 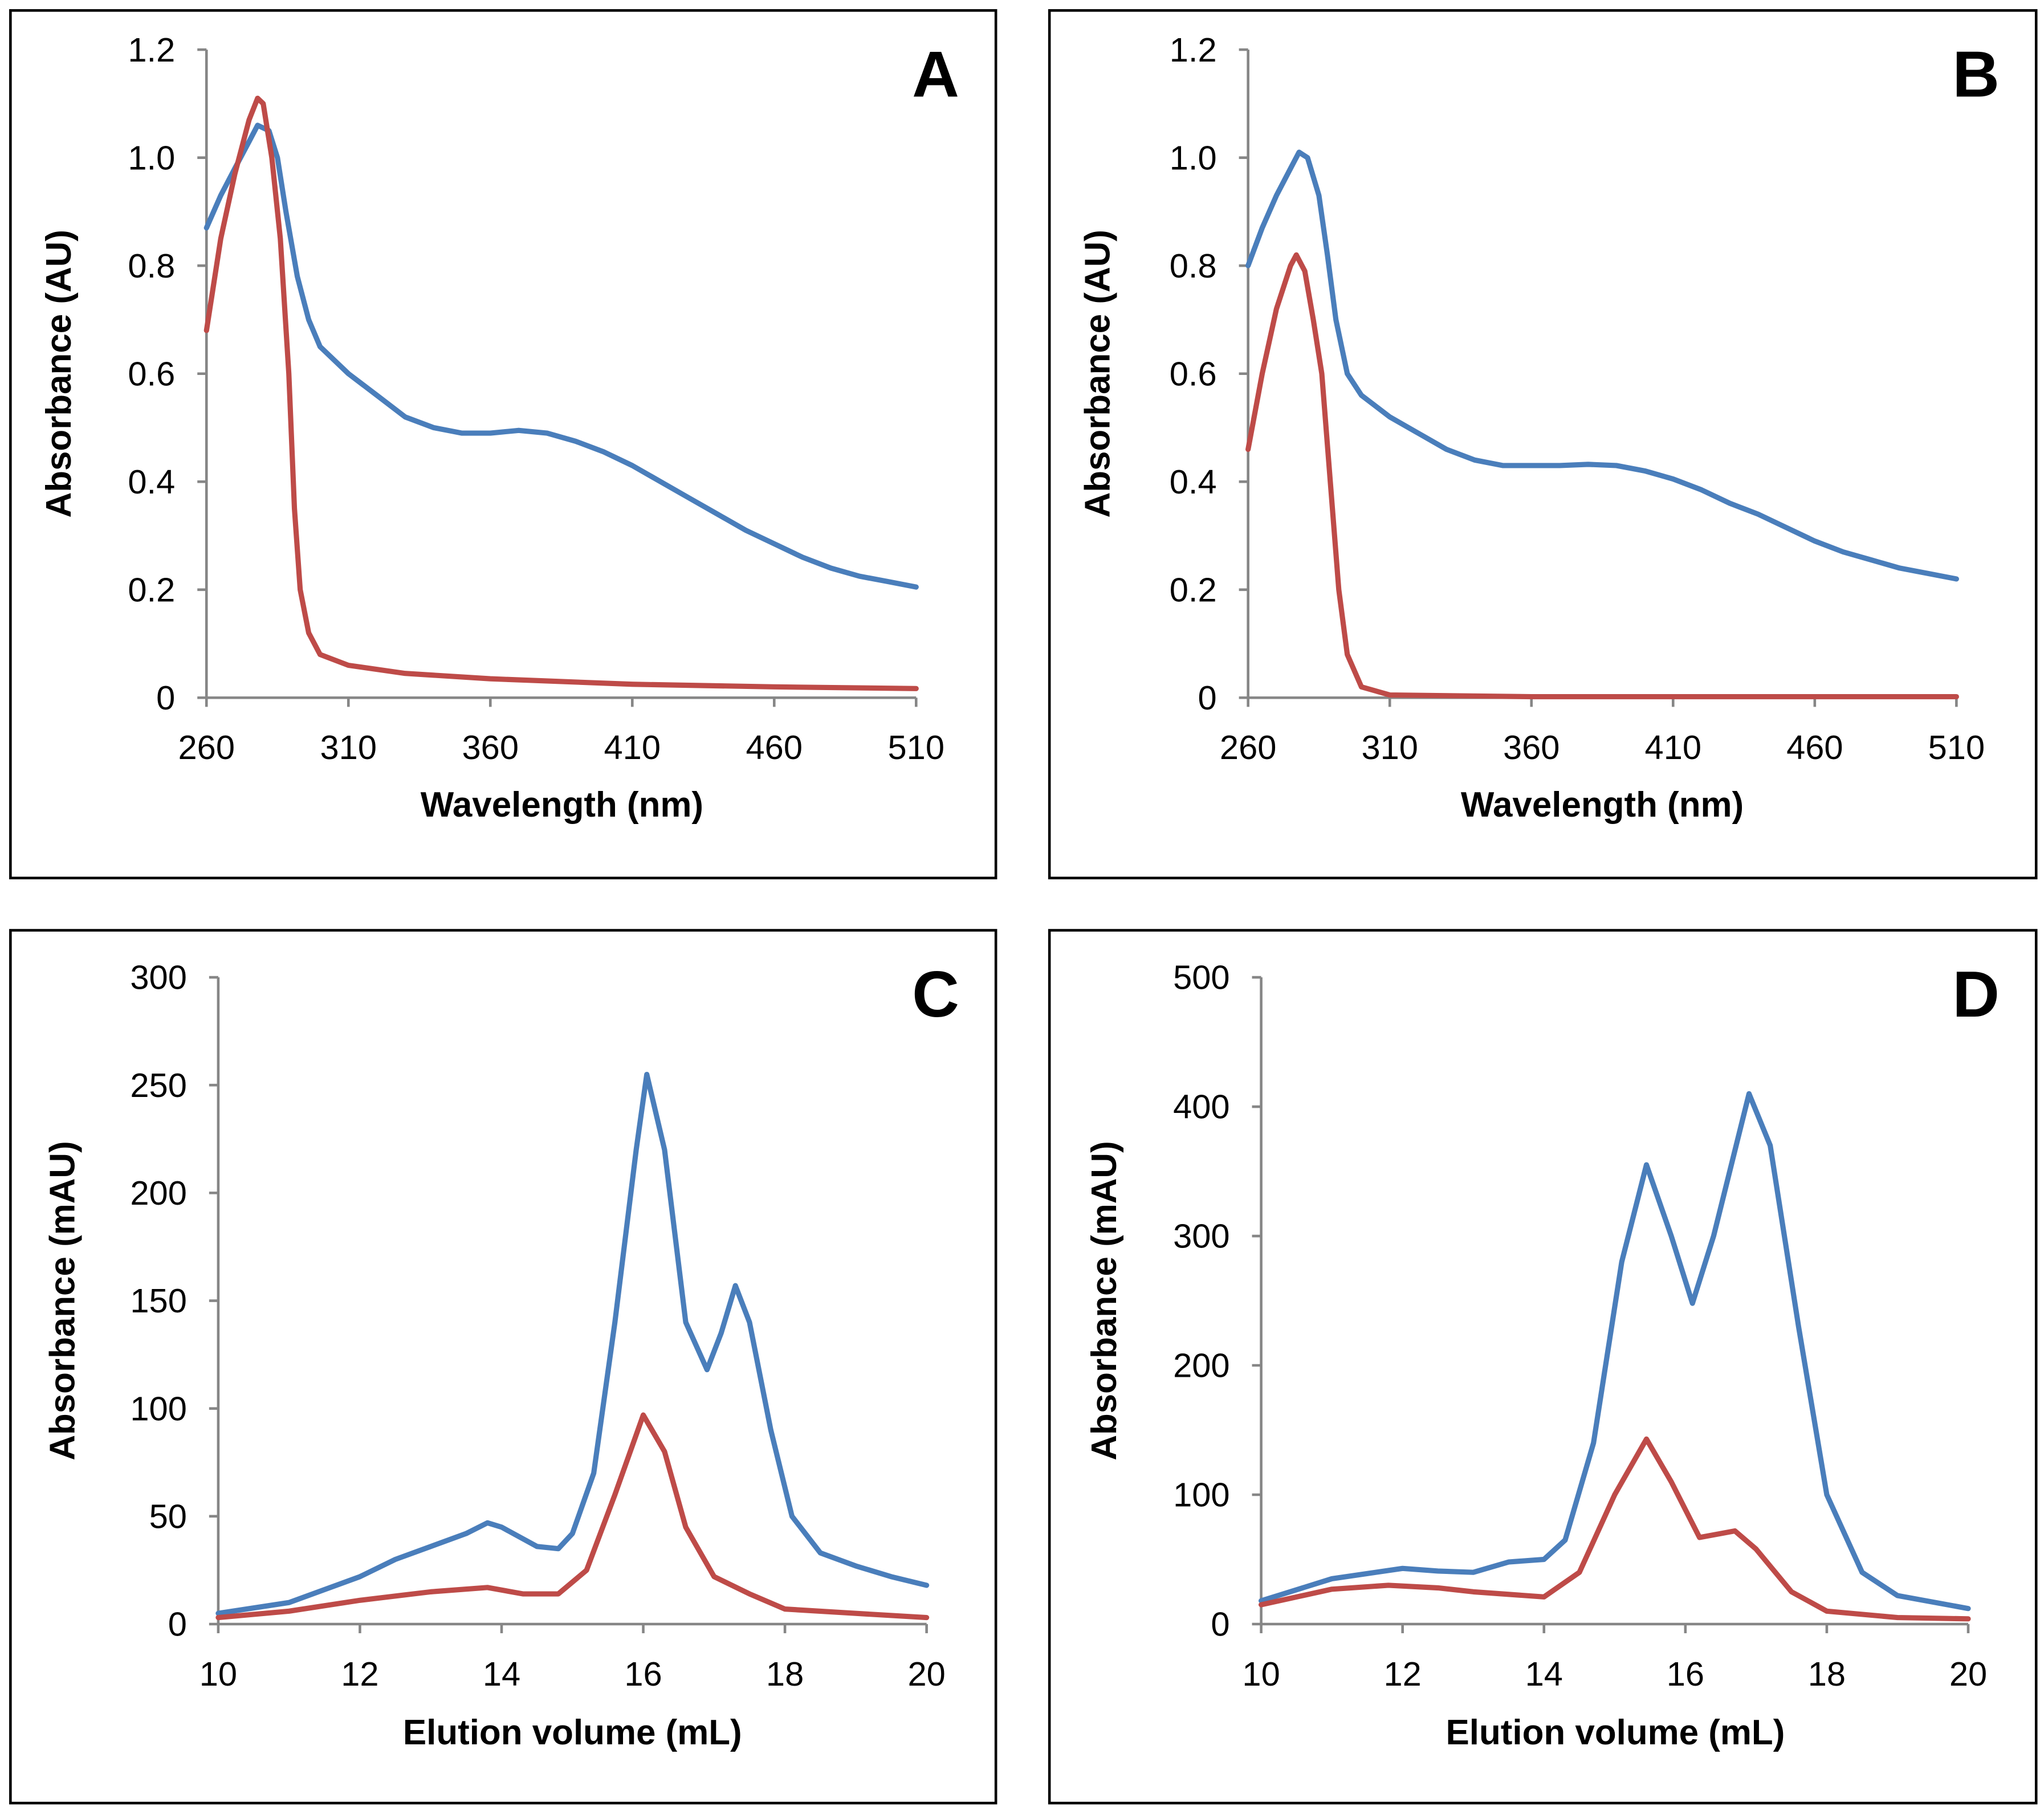 I want to click on panel-label: B, so click(x=1976, y=74).